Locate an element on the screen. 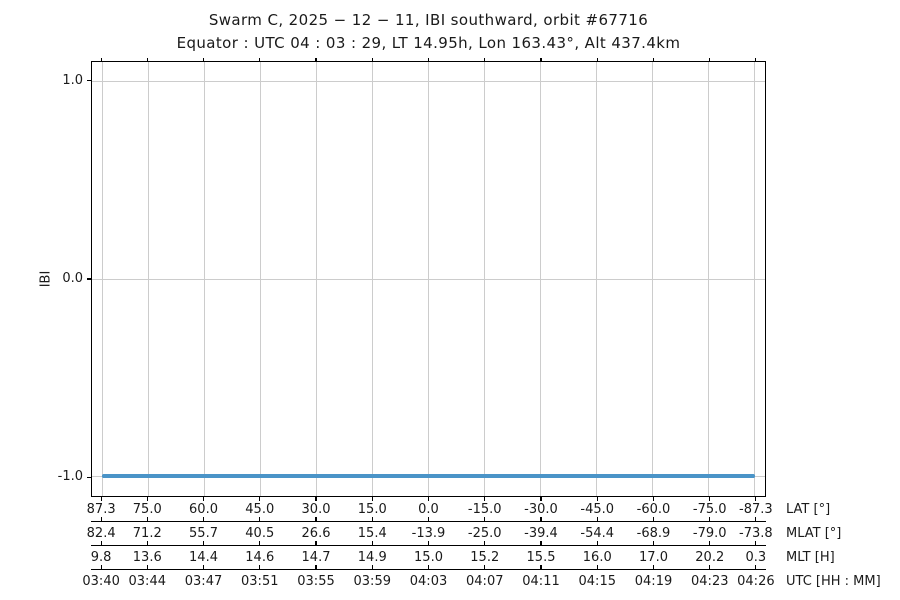  x-axis-value: 03:44 is located at coordinates (147, 581).